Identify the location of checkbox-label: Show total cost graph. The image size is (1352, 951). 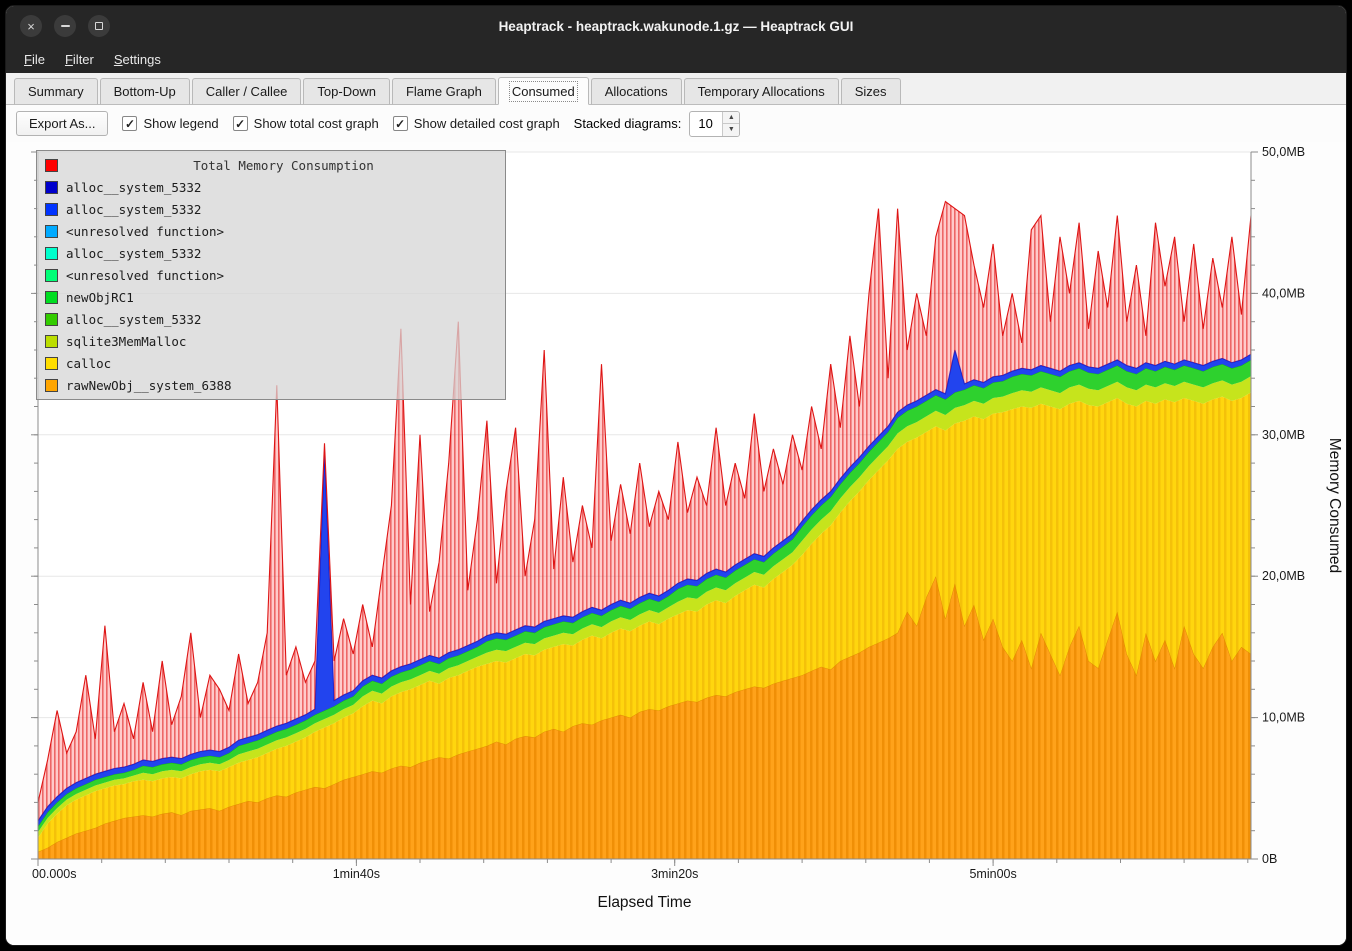
(316, 123).